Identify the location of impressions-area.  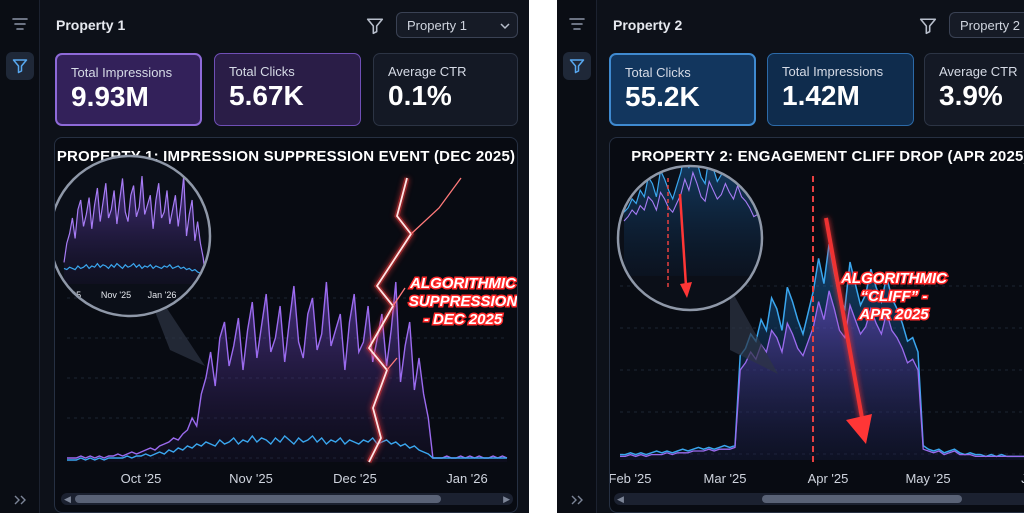
(822, 375).